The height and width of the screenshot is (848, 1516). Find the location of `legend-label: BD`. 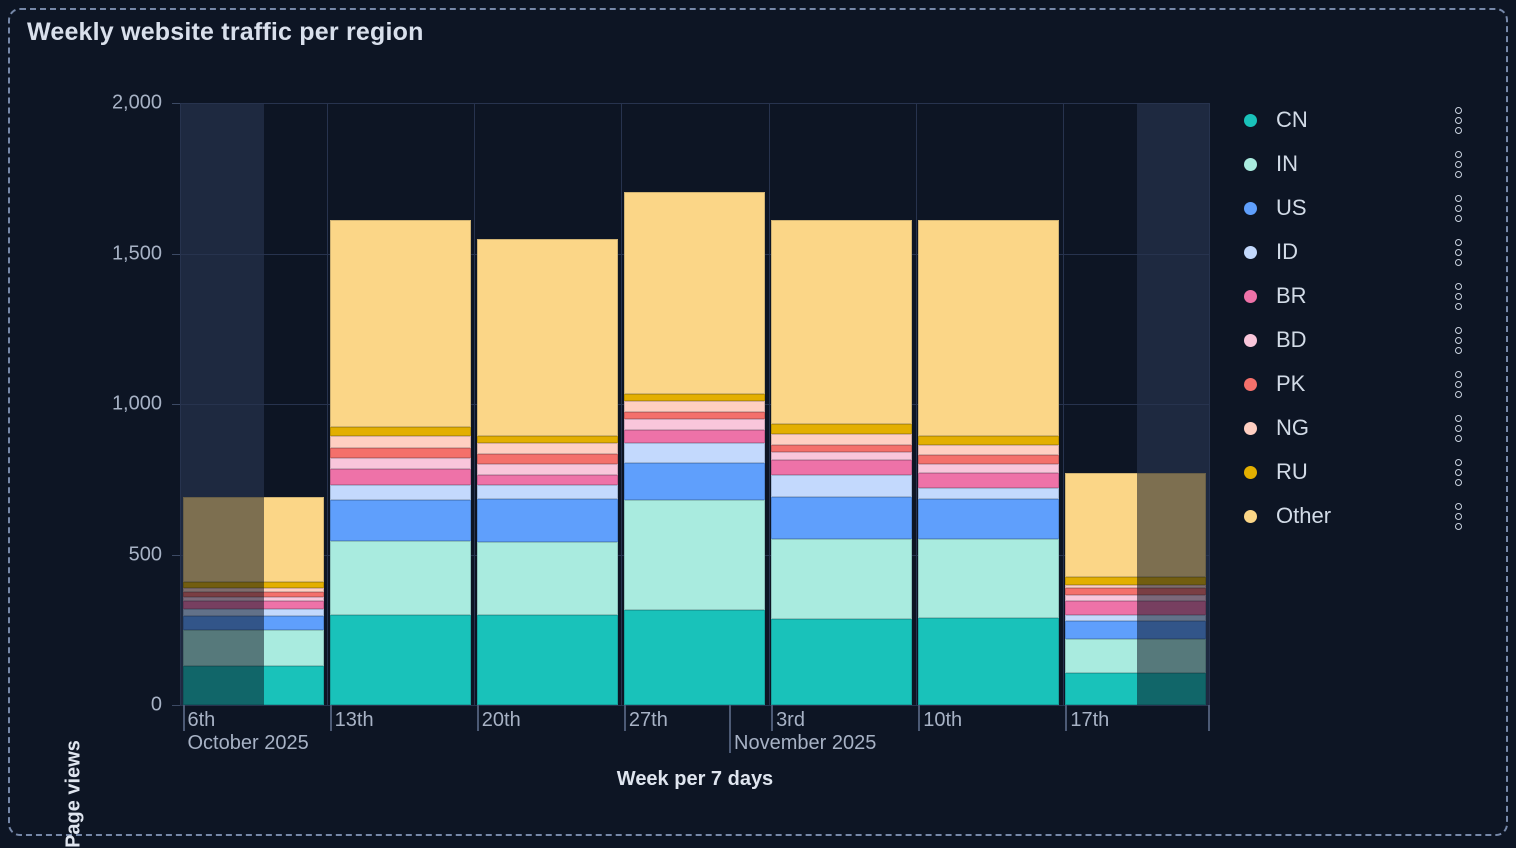

legend-label: BD is located at coordinates (1291, 339).